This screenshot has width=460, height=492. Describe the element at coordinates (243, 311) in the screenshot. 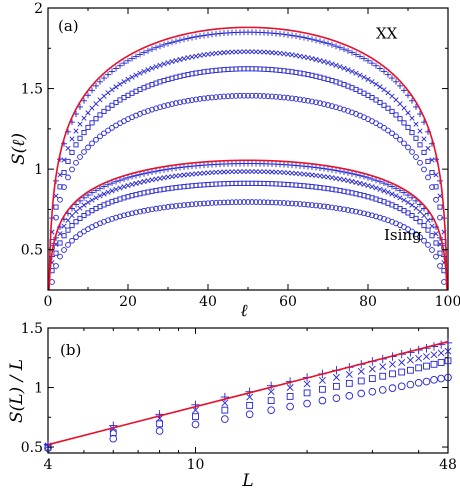

I see `panel-a-xlabel: ℓ` at that location.